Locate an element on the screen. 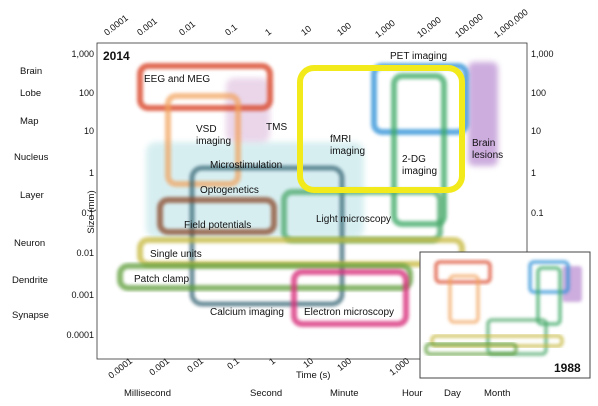 This screenshot has width=598, height=406. bottom-tick: 1 is located at coordinates (272, 361).